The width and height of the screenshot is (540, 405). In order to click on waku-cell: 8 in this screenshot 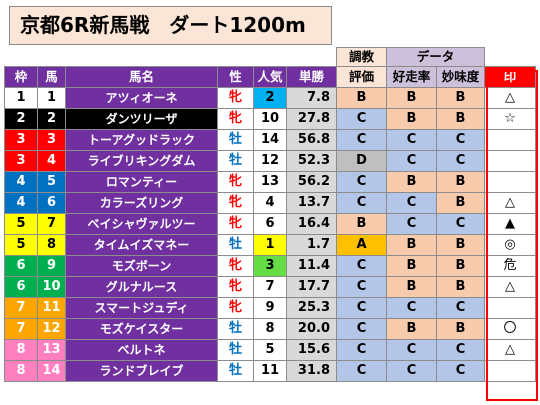, I will do `click(21, 371)`.